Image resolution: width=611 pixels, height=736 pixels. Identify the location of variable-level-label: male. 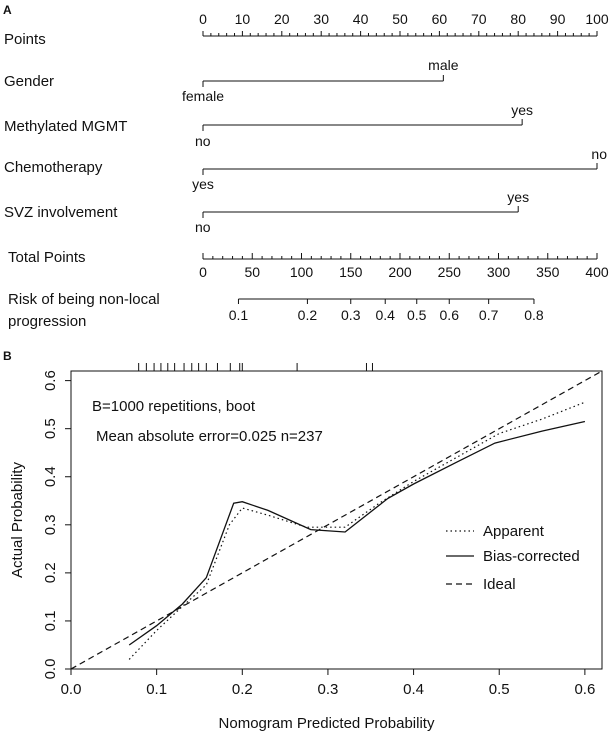
(443, 65).